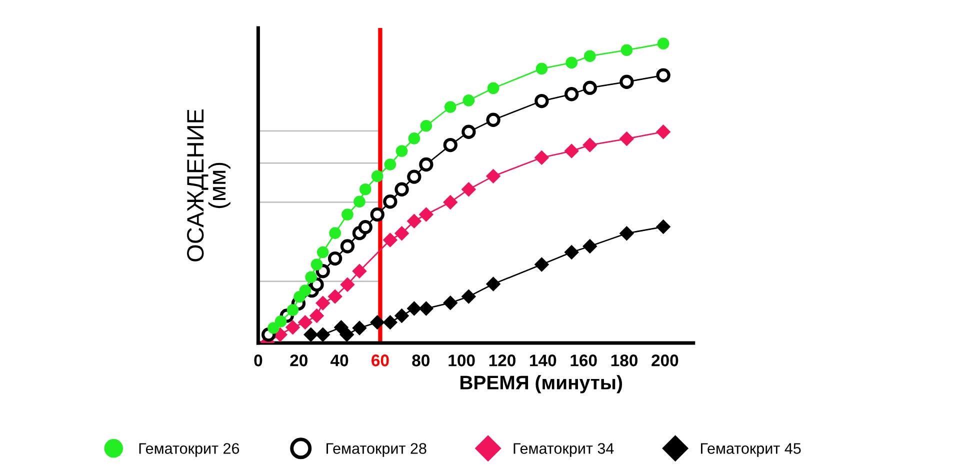 The image size is (978, 466). I want to click on x-tick-label: 140, so click(543, 360).